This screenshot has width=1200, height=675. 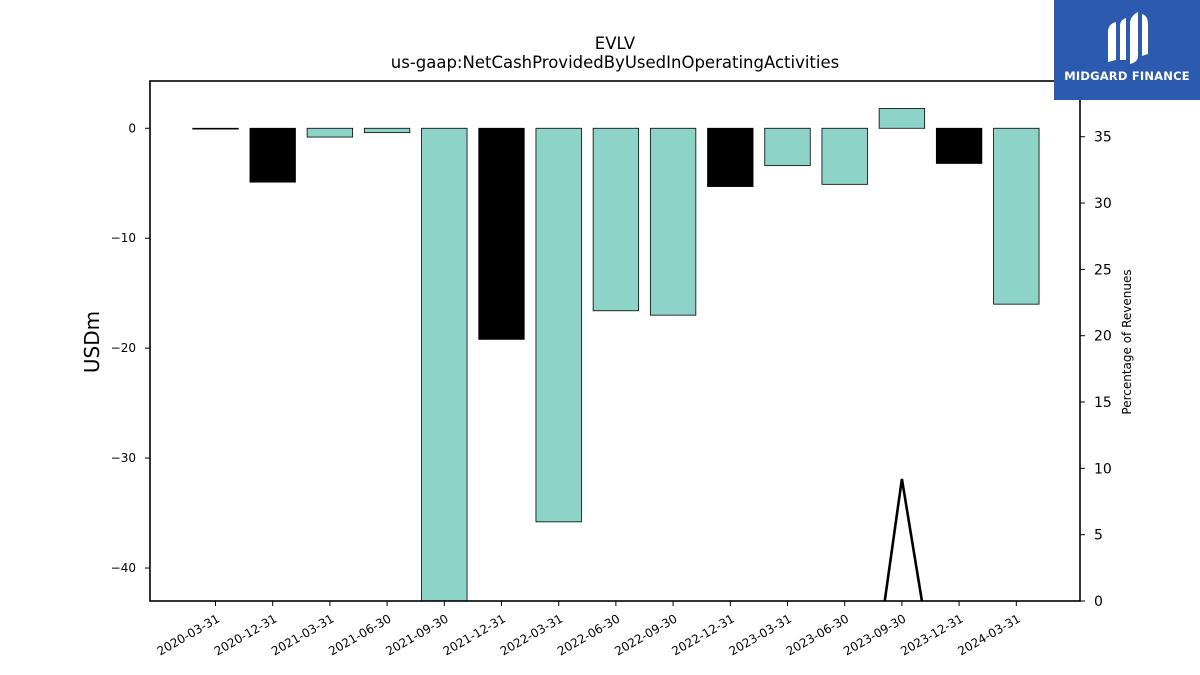 What do you see at coordinates (1103, 270) in the screenshot?
I see `y2-tick-label: 25` at bounding box center [1103, 270].